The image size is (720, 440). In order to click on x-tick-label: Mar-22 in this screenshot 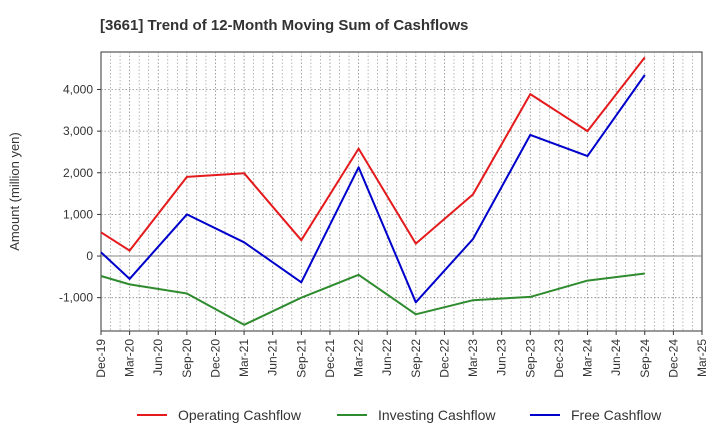, I will do `click(359, 358)`.